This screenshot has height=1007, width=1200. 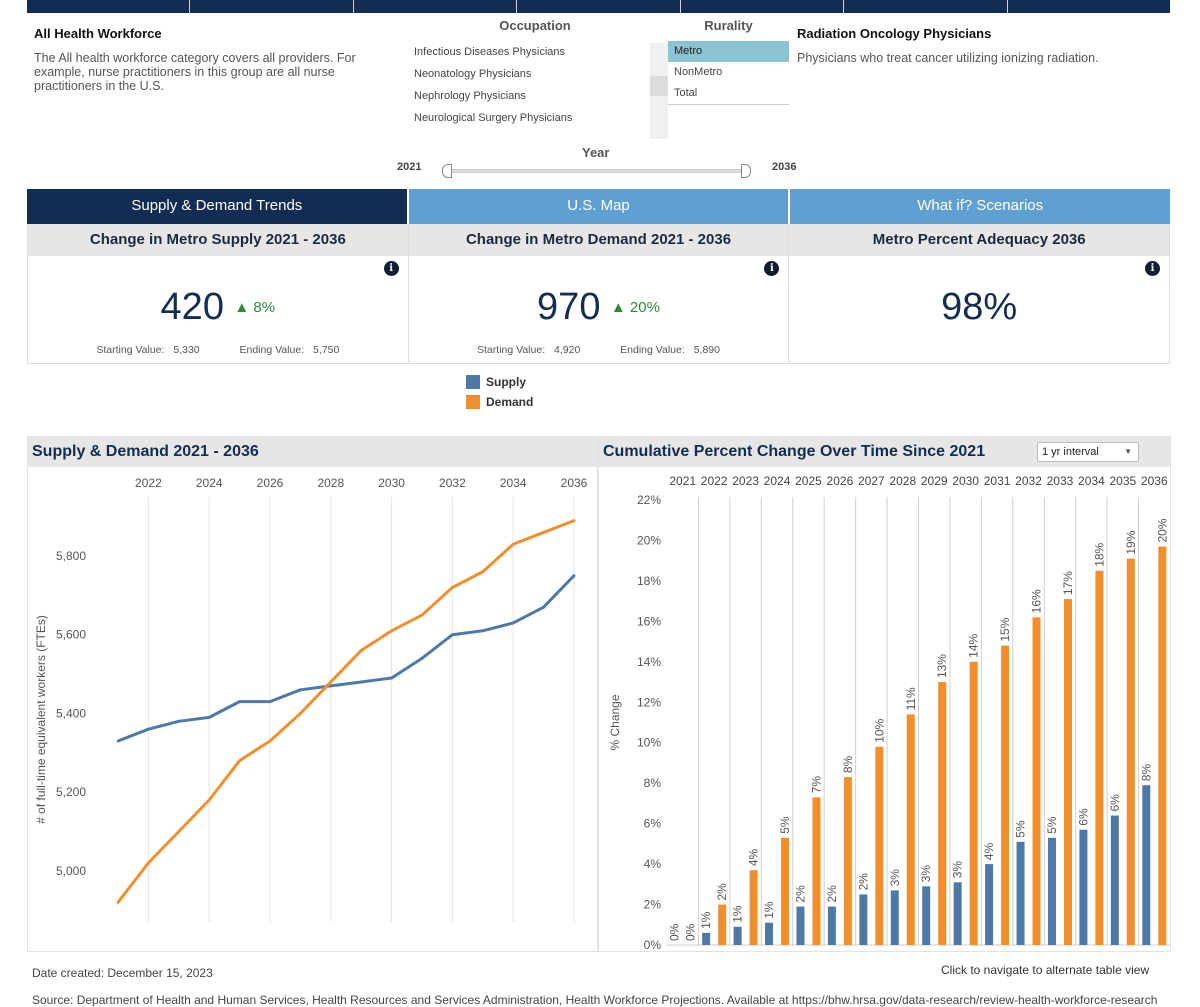 I want to click on kpi-title: Metro Percent Adequacy 2036, so click(x=979, y=240).